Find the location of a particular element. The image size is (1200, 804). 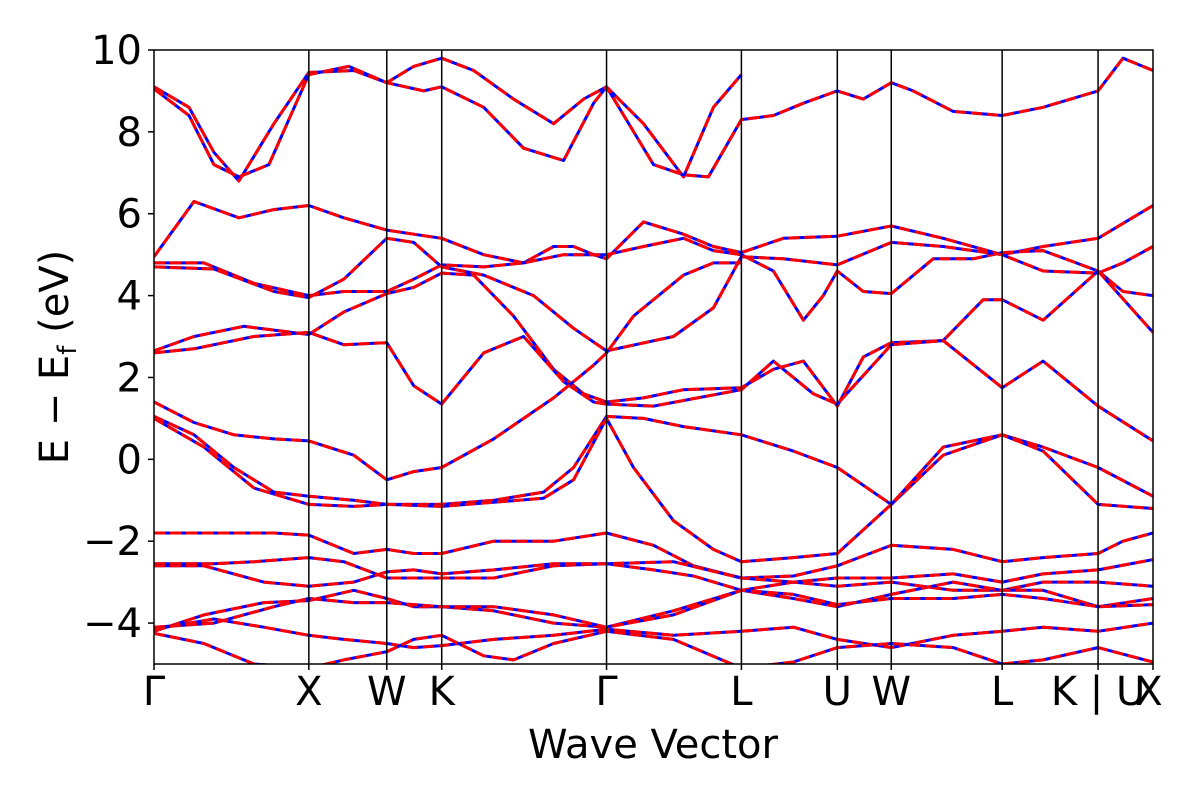

y-axis-label: E − Ef (eV) is located at coordinates (57, 357).